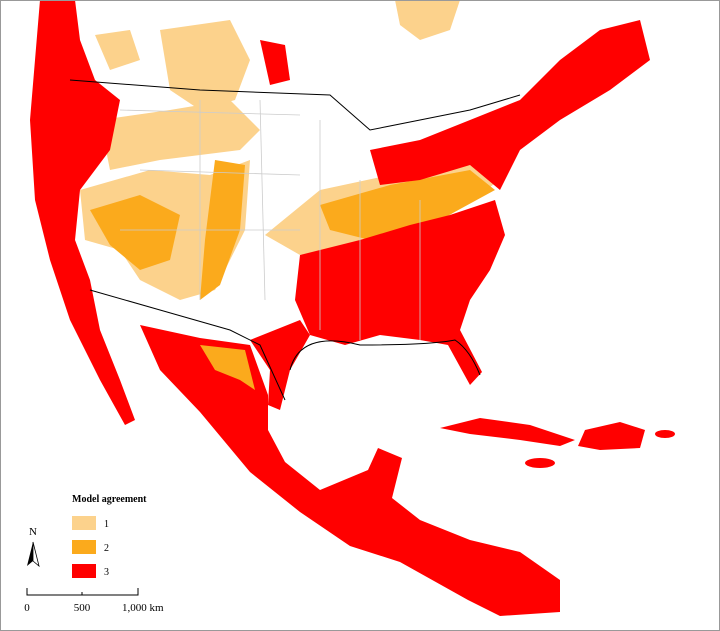 This screenshot has height=631, width=720. What do you see at coordinates (27, 608) in the screenshot?
I see `scale-label: 0` at bounding box center [27, 608].